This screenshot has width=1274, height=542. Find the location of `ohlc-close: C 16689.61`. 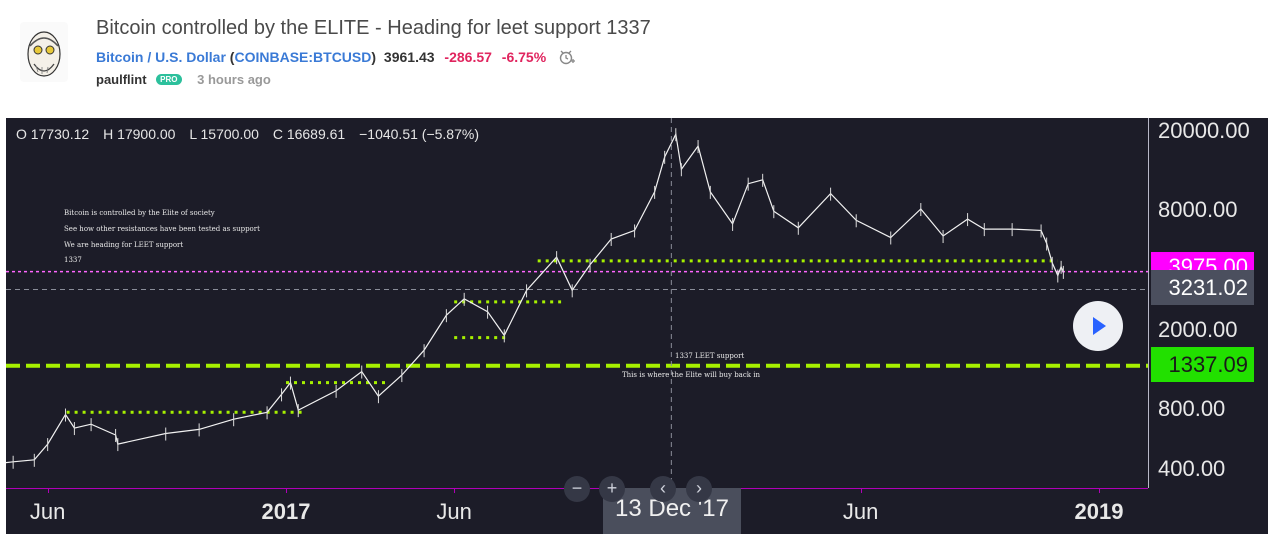

ohlc-close: C 16689.61 is located at coordinates (309, 134).